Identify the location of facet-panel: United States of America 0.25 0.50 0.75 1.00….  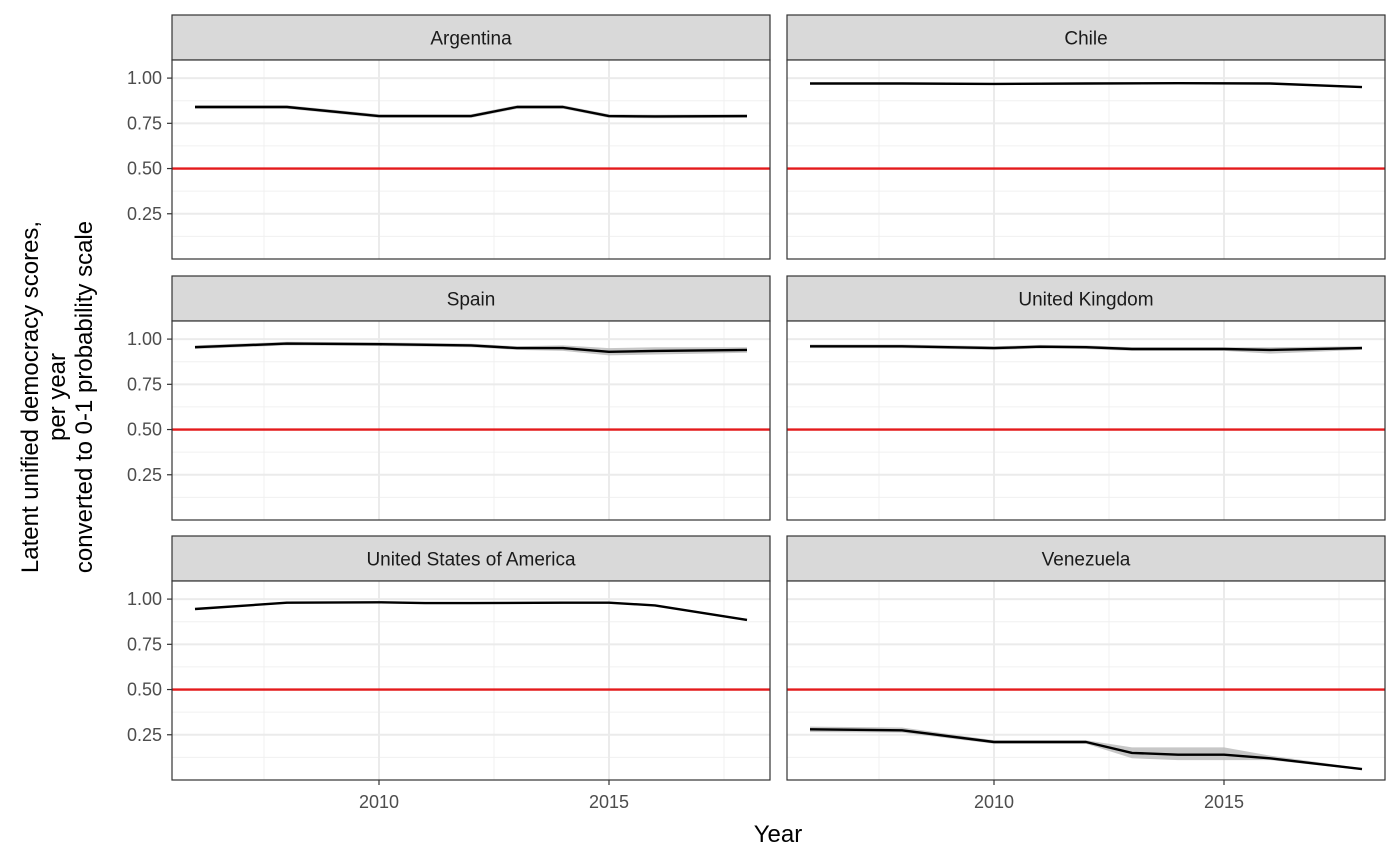
(449, 673).